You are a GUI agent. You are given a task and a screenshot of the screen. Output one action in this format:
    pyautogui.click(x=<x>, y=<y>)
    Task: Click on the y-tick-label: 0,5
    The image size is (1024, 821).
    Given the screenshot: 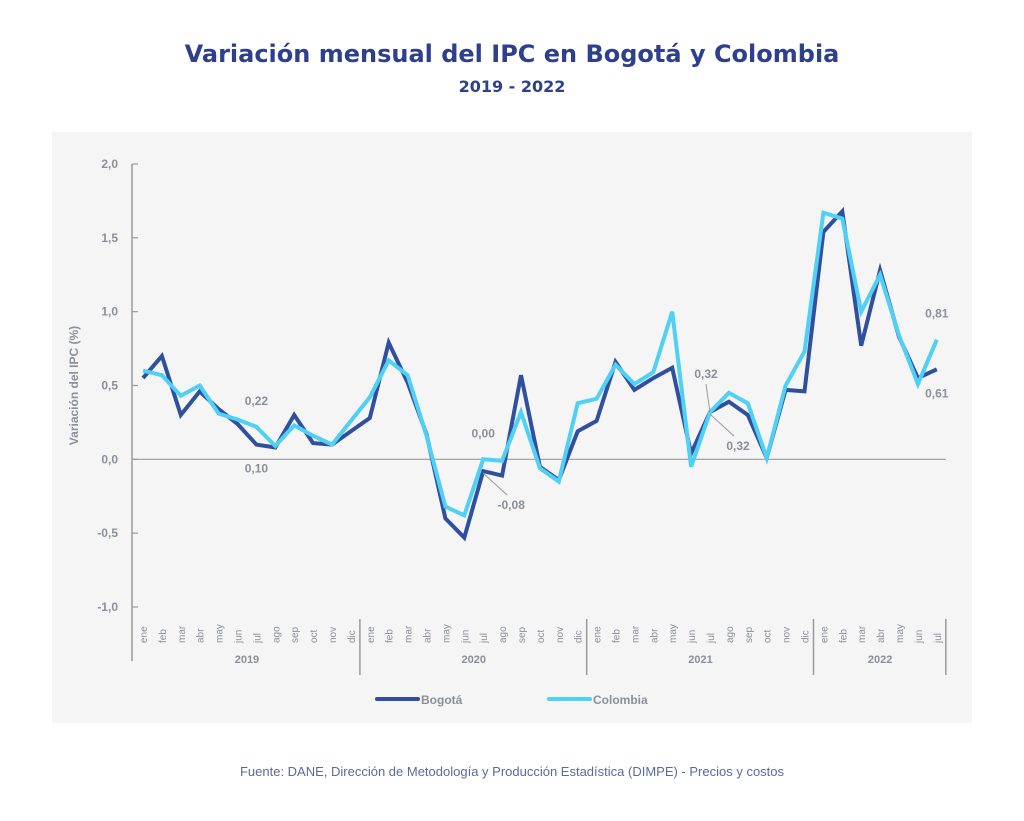 What is the action you would take?
    pyautogui.click(x=109, y=386)
    